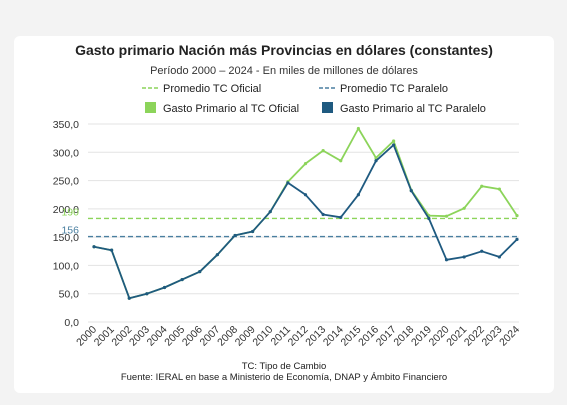  I want to click on y-tick-label: 150,0, so click(66, 238).